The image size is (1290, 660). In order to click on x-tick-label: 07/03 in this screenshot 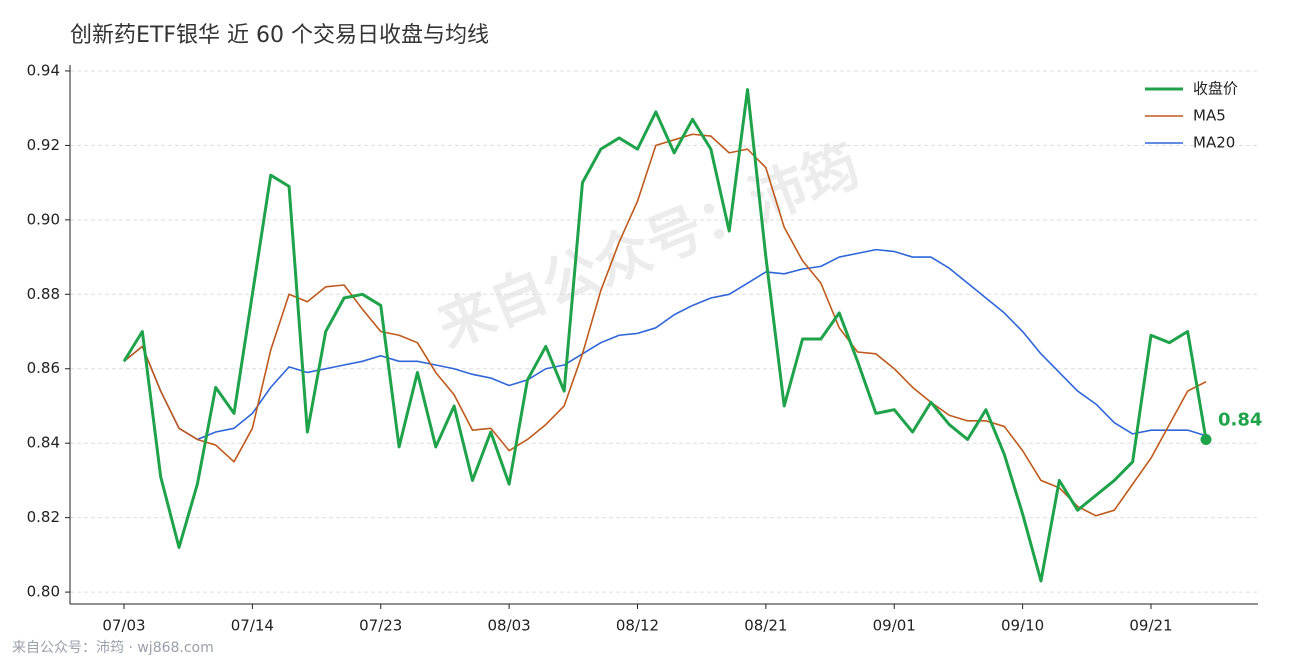, I will do `click(123, 626)`.